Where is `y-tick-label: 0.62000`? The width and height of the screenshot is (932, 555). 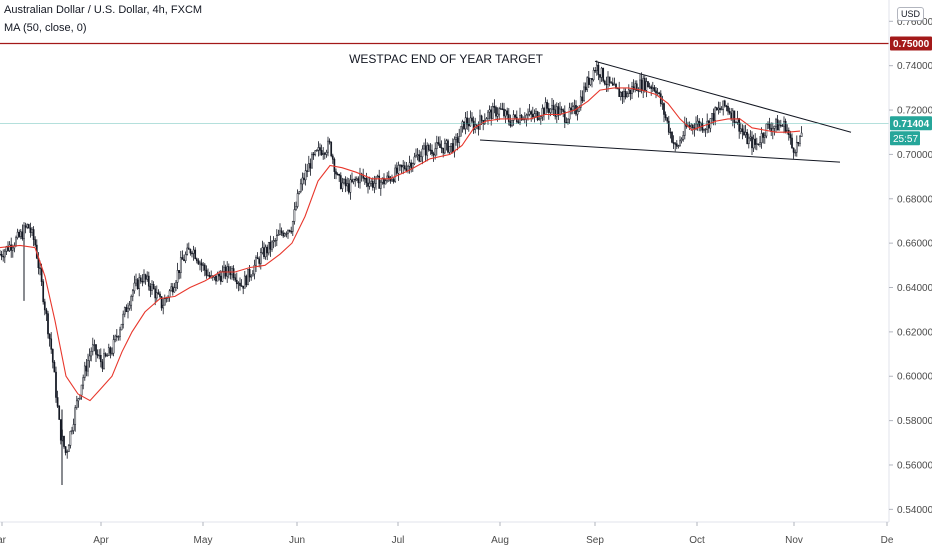
y-tick-label: 0.62000 is located at coordinates (914, 332).